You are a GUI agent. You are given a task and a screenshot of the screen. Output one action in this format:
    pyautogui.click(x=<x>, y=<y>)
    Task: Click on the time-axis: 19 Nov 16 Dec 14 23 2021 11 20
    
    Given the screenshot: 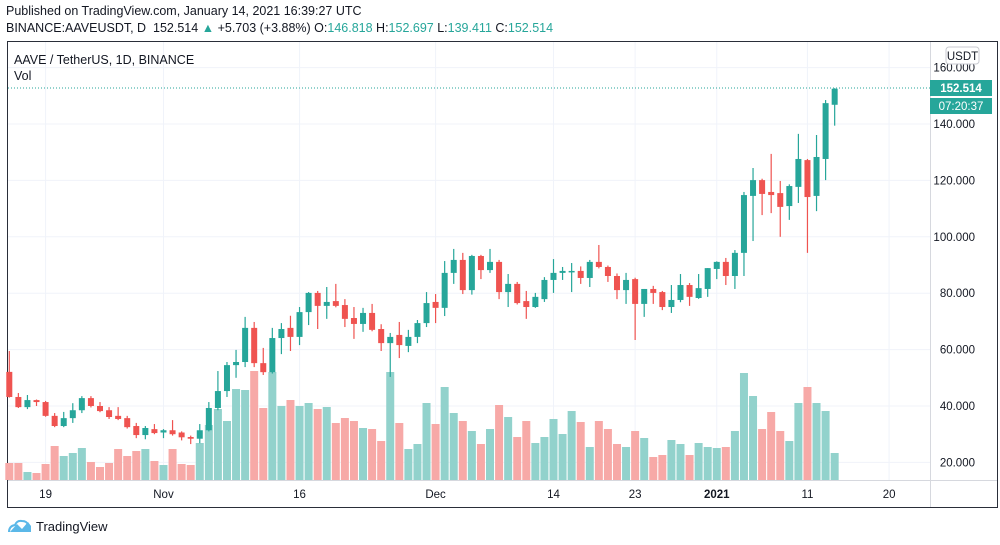 What is the action you would take?
    pyautogui.click(x=467, y=495)
    